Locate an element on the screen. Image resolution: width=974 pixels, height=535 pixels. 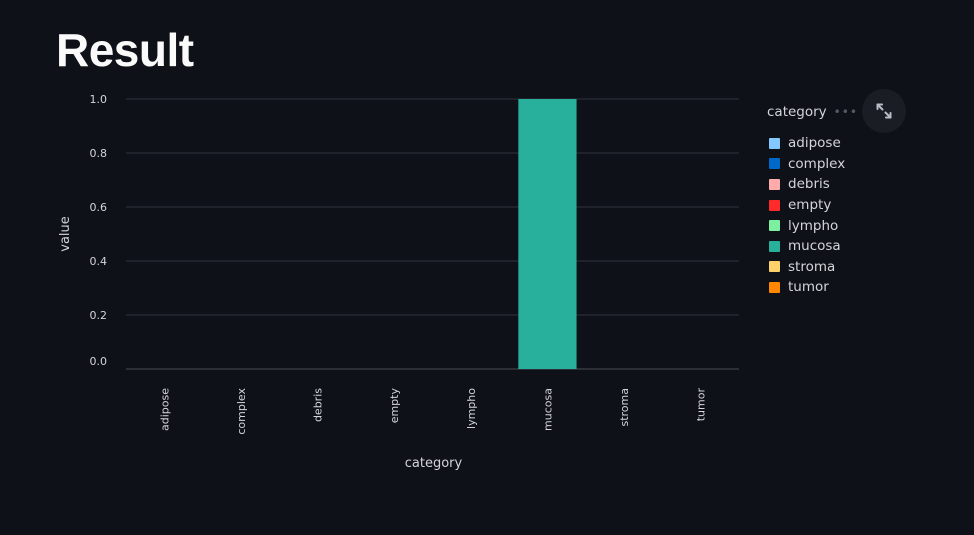
x-tick-label: stroma is located at coordinates (624, 407).